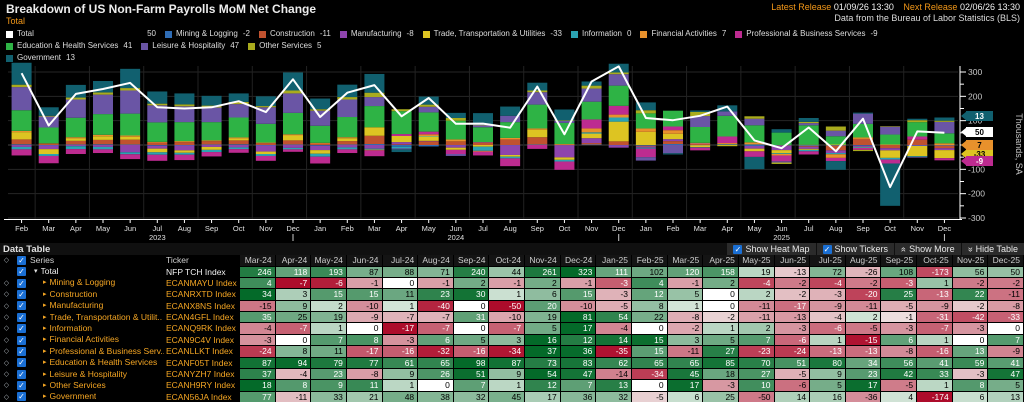  I want to click on legend-item: Total 50, so click(81, 34).